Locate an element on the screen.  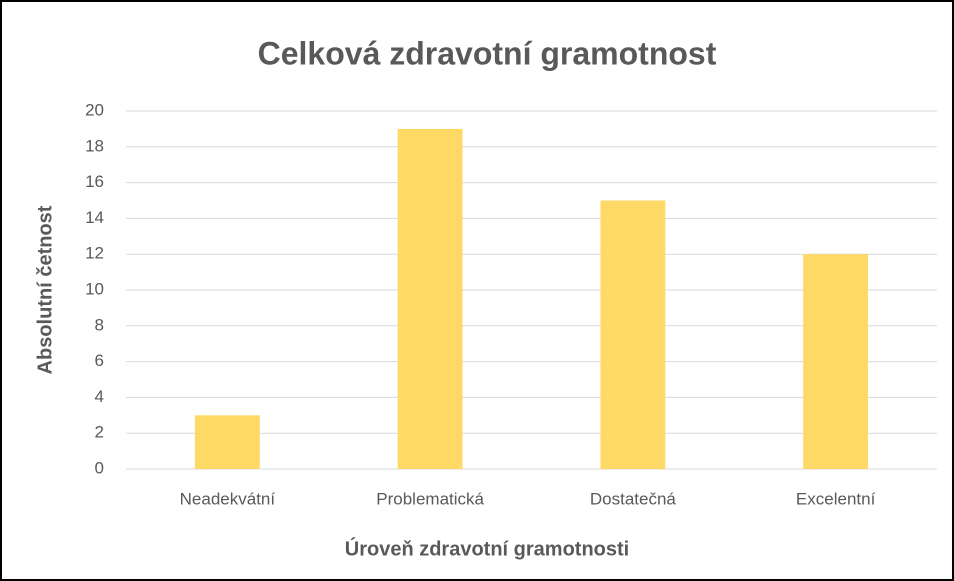
y-tick-label: 10 is located at coordinates (94, 288).